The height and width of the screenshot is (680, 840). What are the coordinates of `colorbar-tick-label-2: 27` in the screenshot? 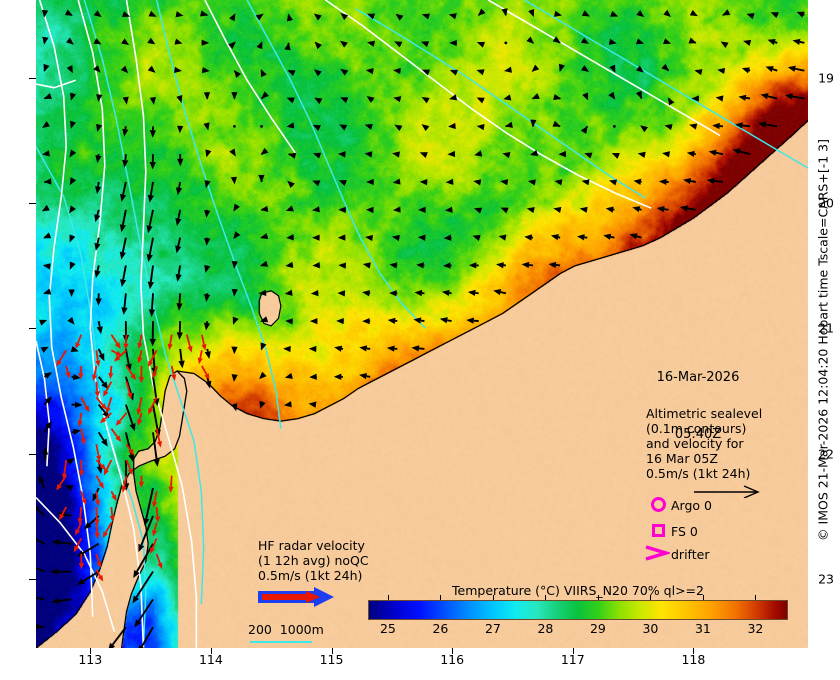 It's located at (492, 628).